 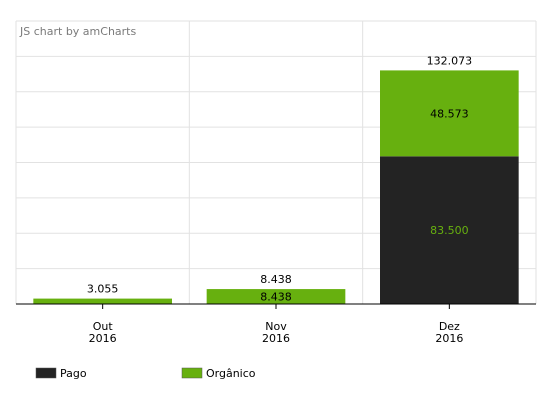 What do you see at coordinates (73, 373) in the screenshot?
I see `legend-label: Pago` at bounding box center [73, 373].